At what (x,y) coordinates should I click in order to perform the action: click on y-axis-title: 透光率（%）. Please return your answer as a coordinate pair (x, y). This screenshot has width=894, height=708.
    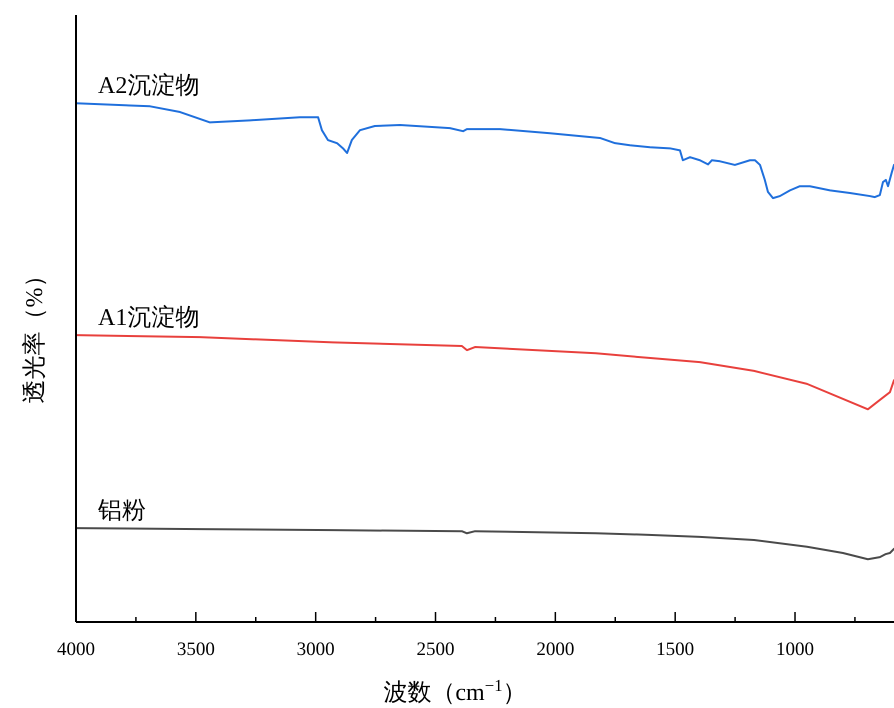
    Looking at the image, I should click on (34, 334).